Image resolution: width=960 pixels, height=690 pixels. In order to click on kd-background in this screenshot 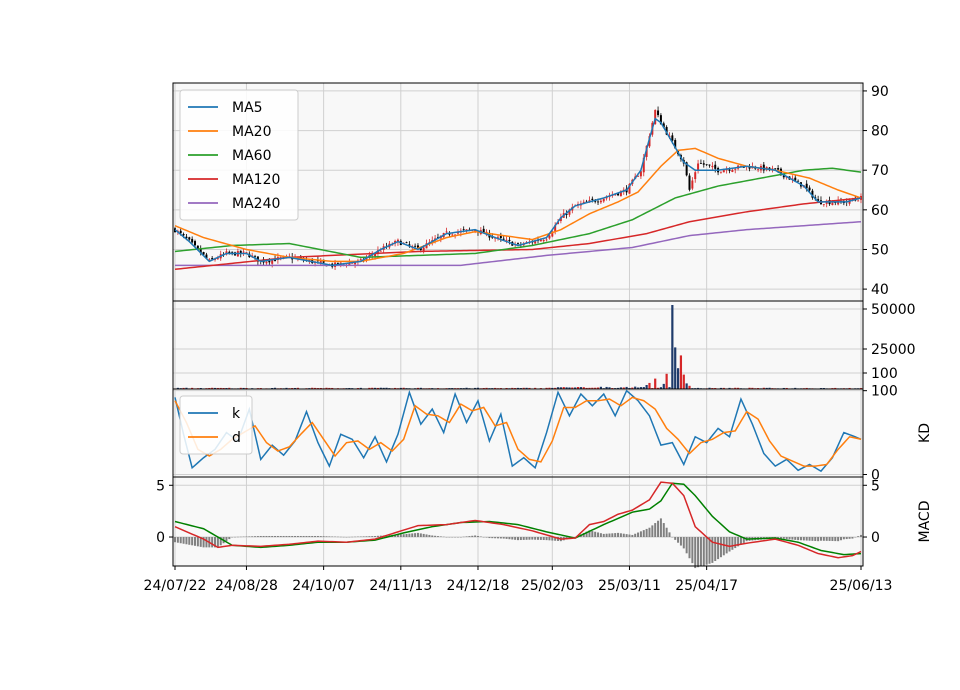, I will do `click(518, 433)`.